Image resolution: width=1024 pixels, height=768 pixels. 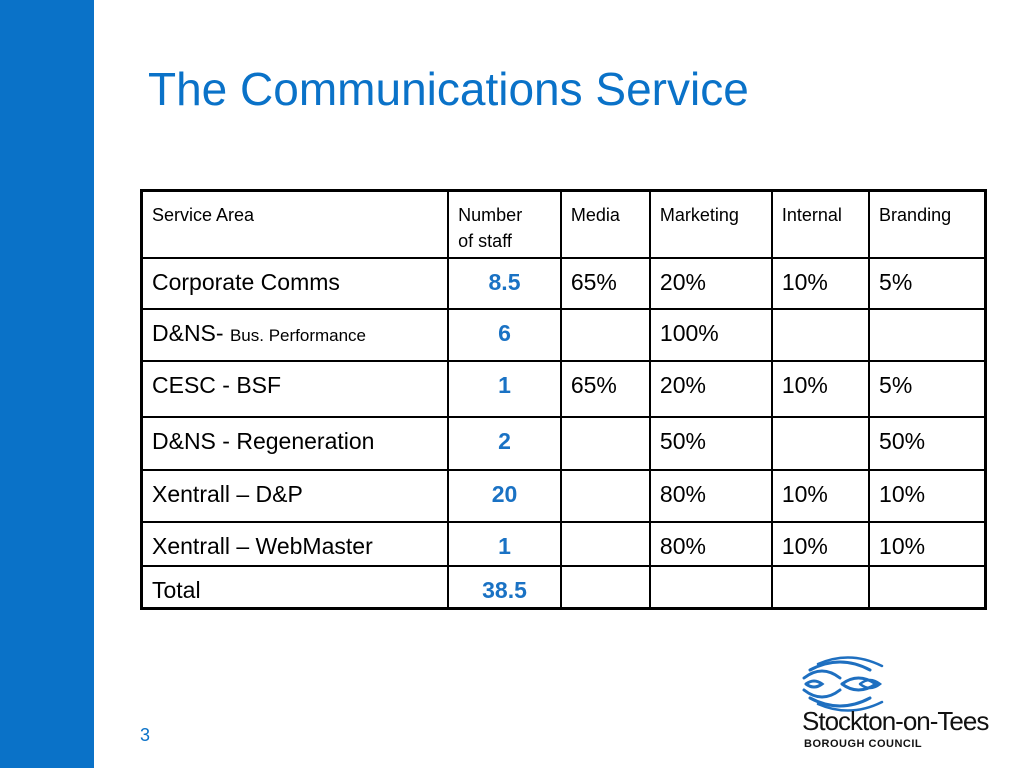 I want to click on cell-staff: 2, so click(x=504, y=443).